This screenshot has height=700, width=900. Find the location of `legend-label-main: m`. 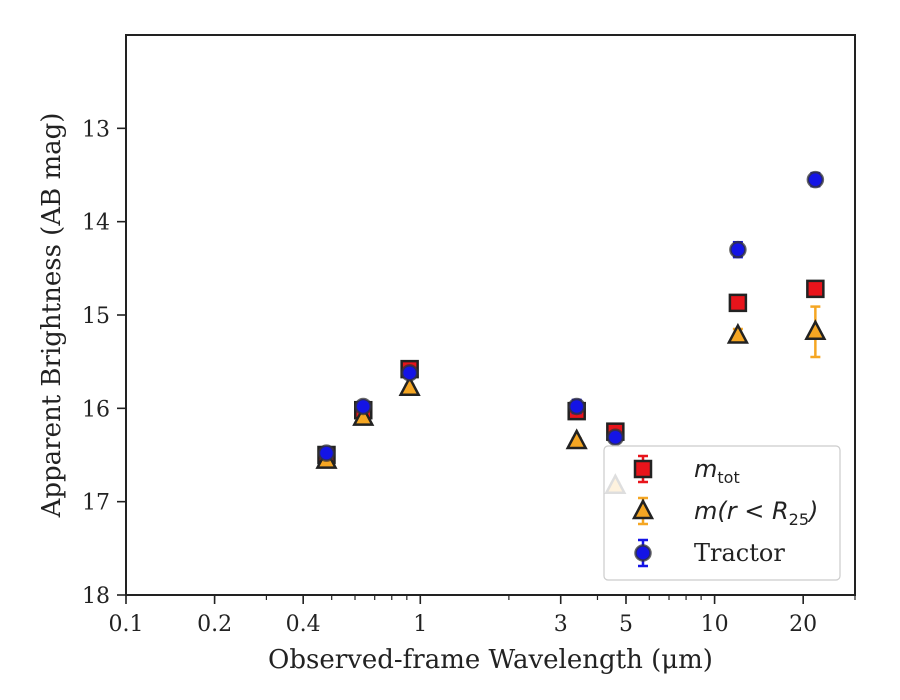

legend-label-main: m is located at coordinates (705, 469).